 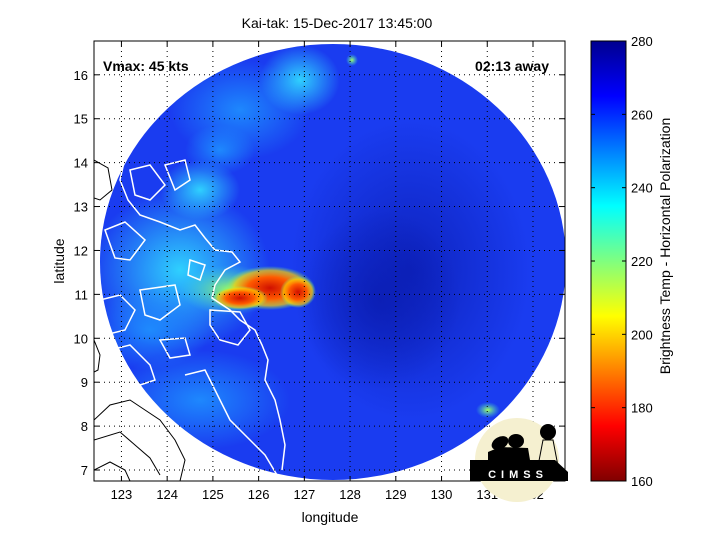 What do you see at coordinates (304, 494) in the screenshot?
I see `x-tick-label: 127` at bounding box center [304, 494].